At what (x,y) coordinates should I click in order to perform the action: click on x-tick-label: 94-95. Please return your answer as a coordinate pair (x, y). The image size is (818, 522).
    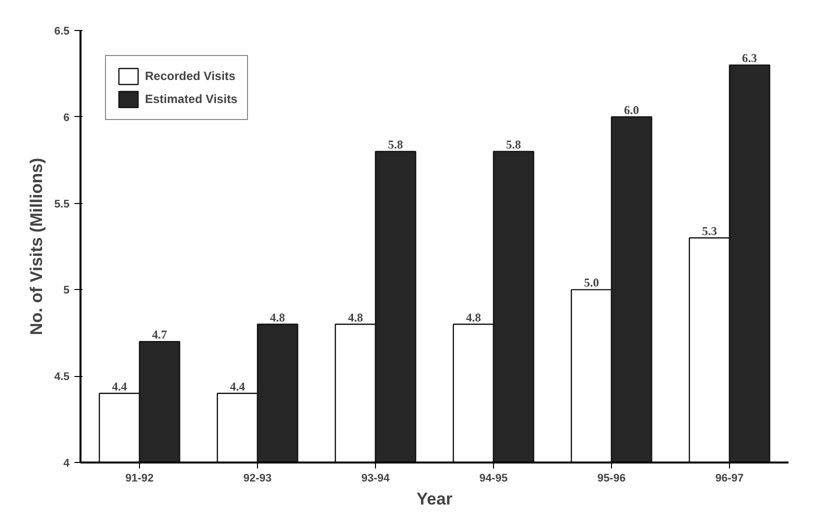
    Looking at the image, I should click on (493, 478).